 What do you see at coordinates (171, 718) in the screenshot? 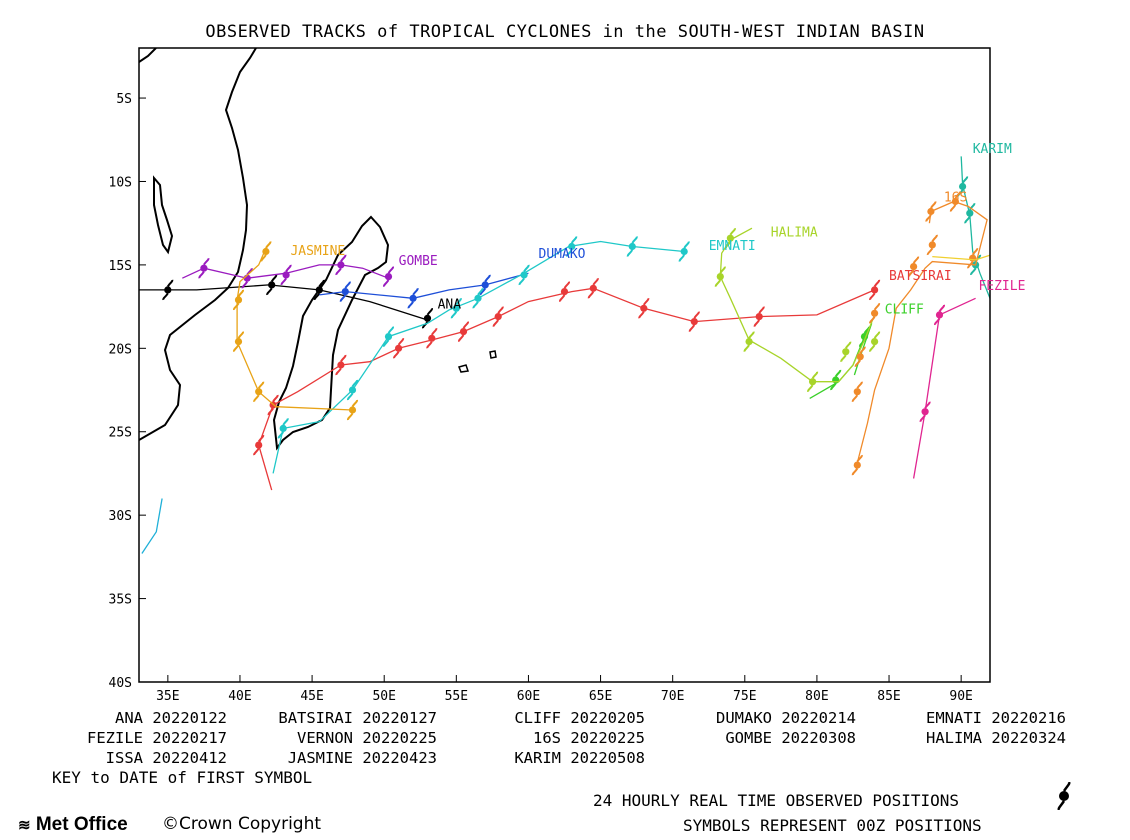
I see `key-entry-ana: ANA 20220122` at bounding box center [171, 718].